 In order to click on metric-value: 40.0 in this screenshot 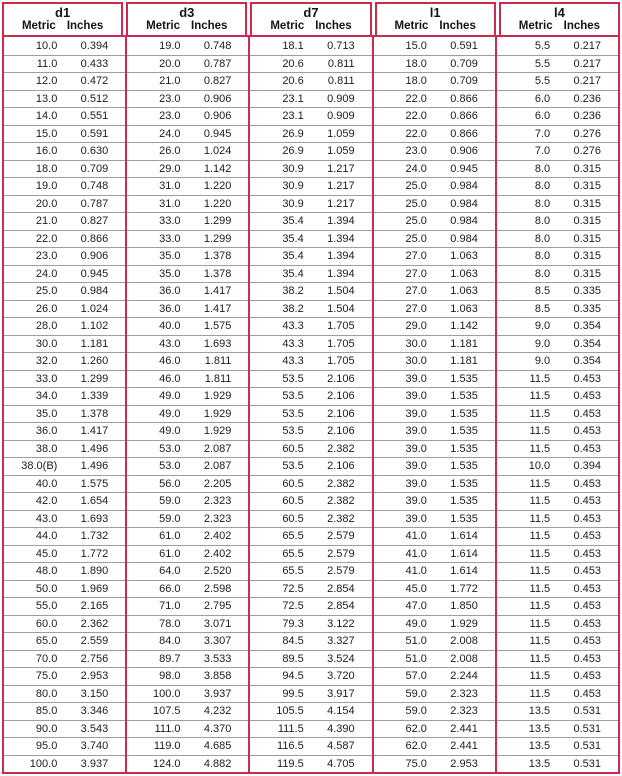, I will do `click(46, 483)`.